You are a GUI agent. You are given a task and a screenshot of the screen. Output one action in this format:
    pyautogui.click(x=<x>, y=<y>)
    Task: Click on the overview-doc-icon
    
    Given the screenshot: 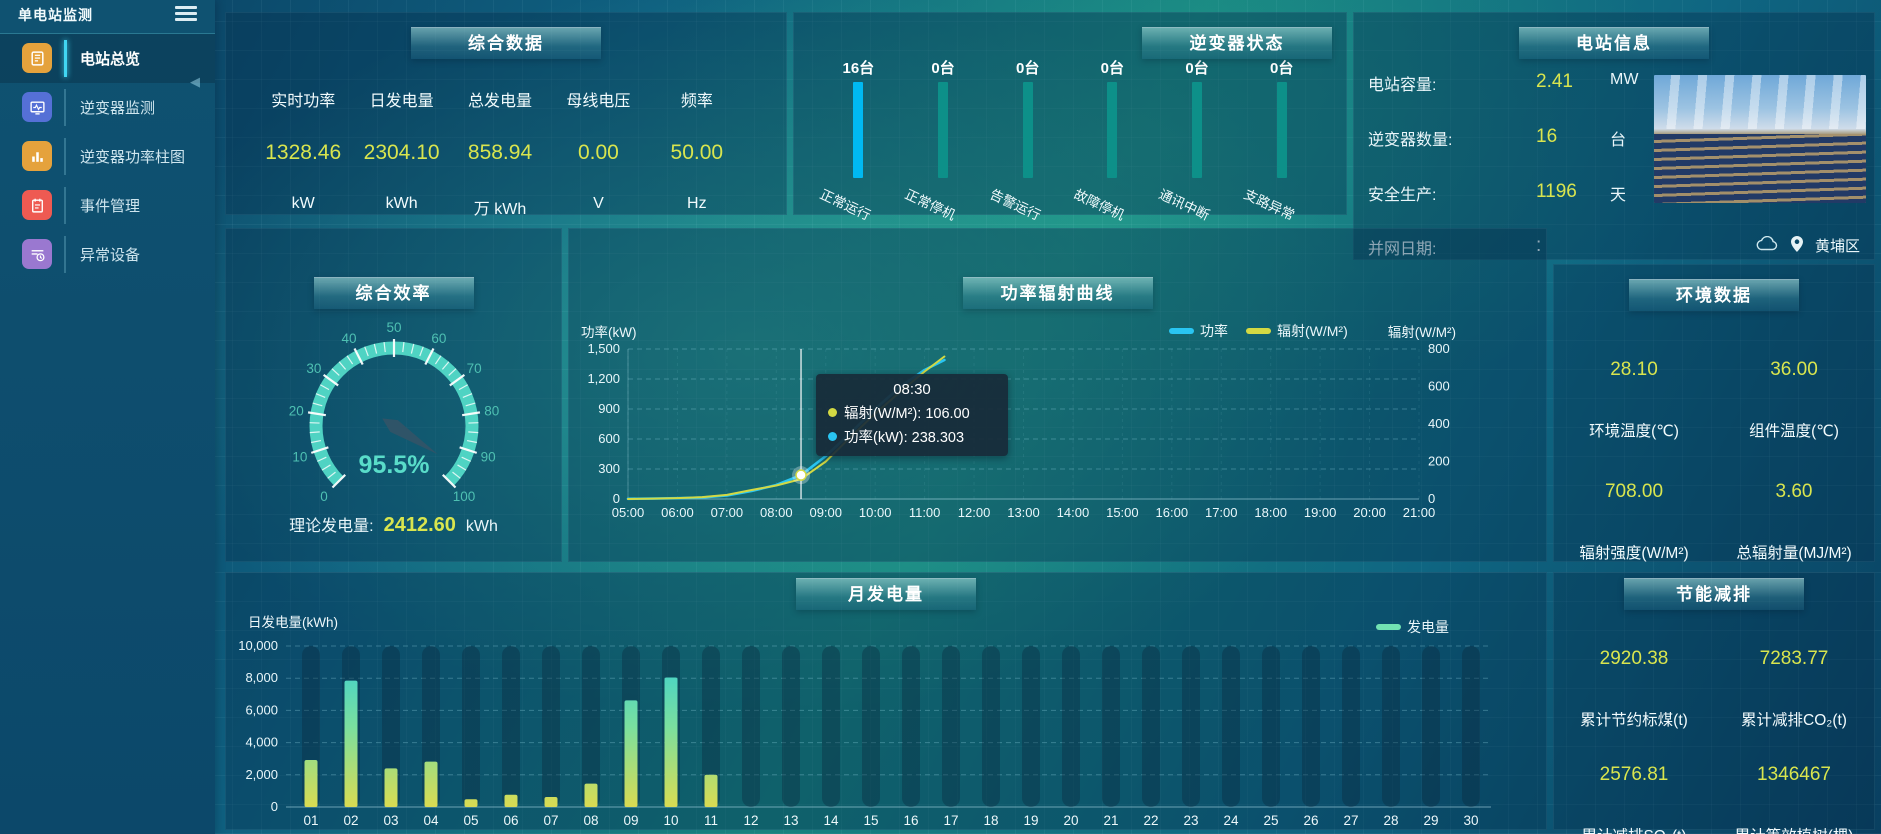 What is the action you would take?
    pyautogui.click(x=37, y=58)
    